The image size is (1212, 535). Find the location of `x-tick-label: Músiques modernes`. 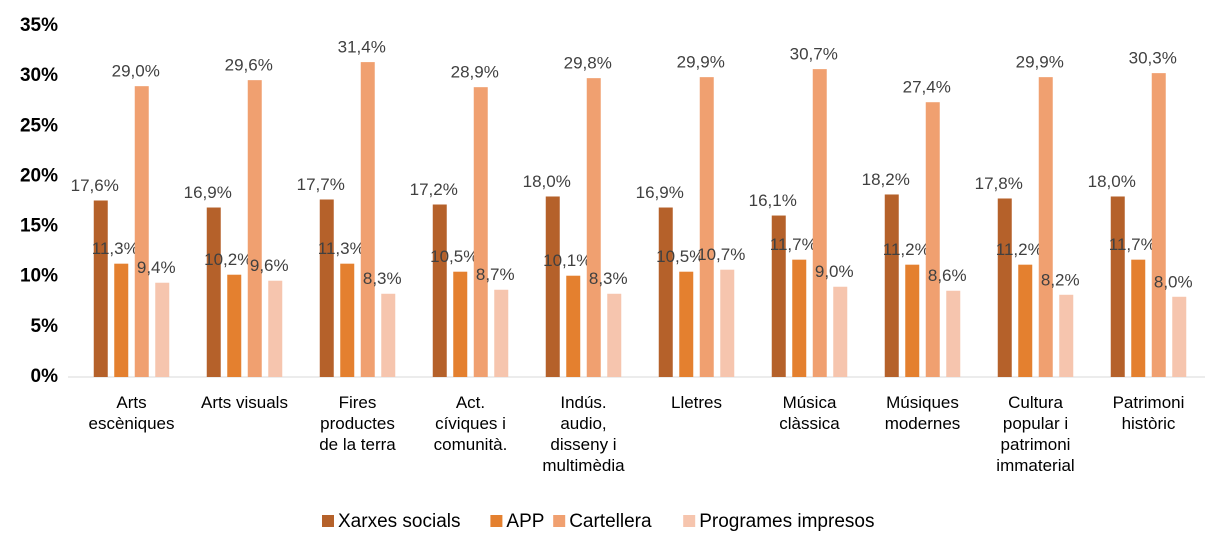

x-tick-label: Músiques modernes is located at coordinates (922, 413).